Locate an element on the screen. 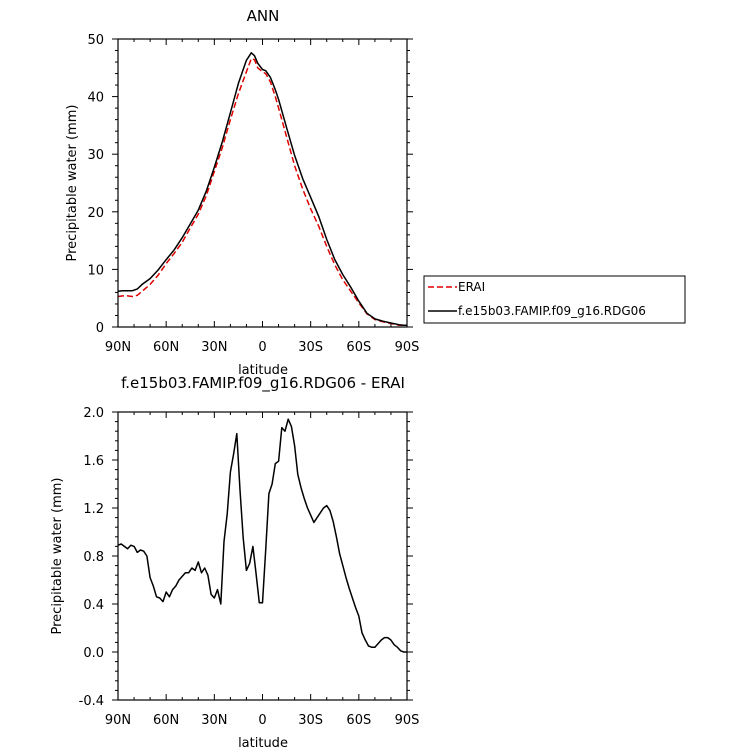 Image resolution: width=733 pixels, height=752 pixels. y-tick-label: 0.0 is located at coordinates (93, 653).